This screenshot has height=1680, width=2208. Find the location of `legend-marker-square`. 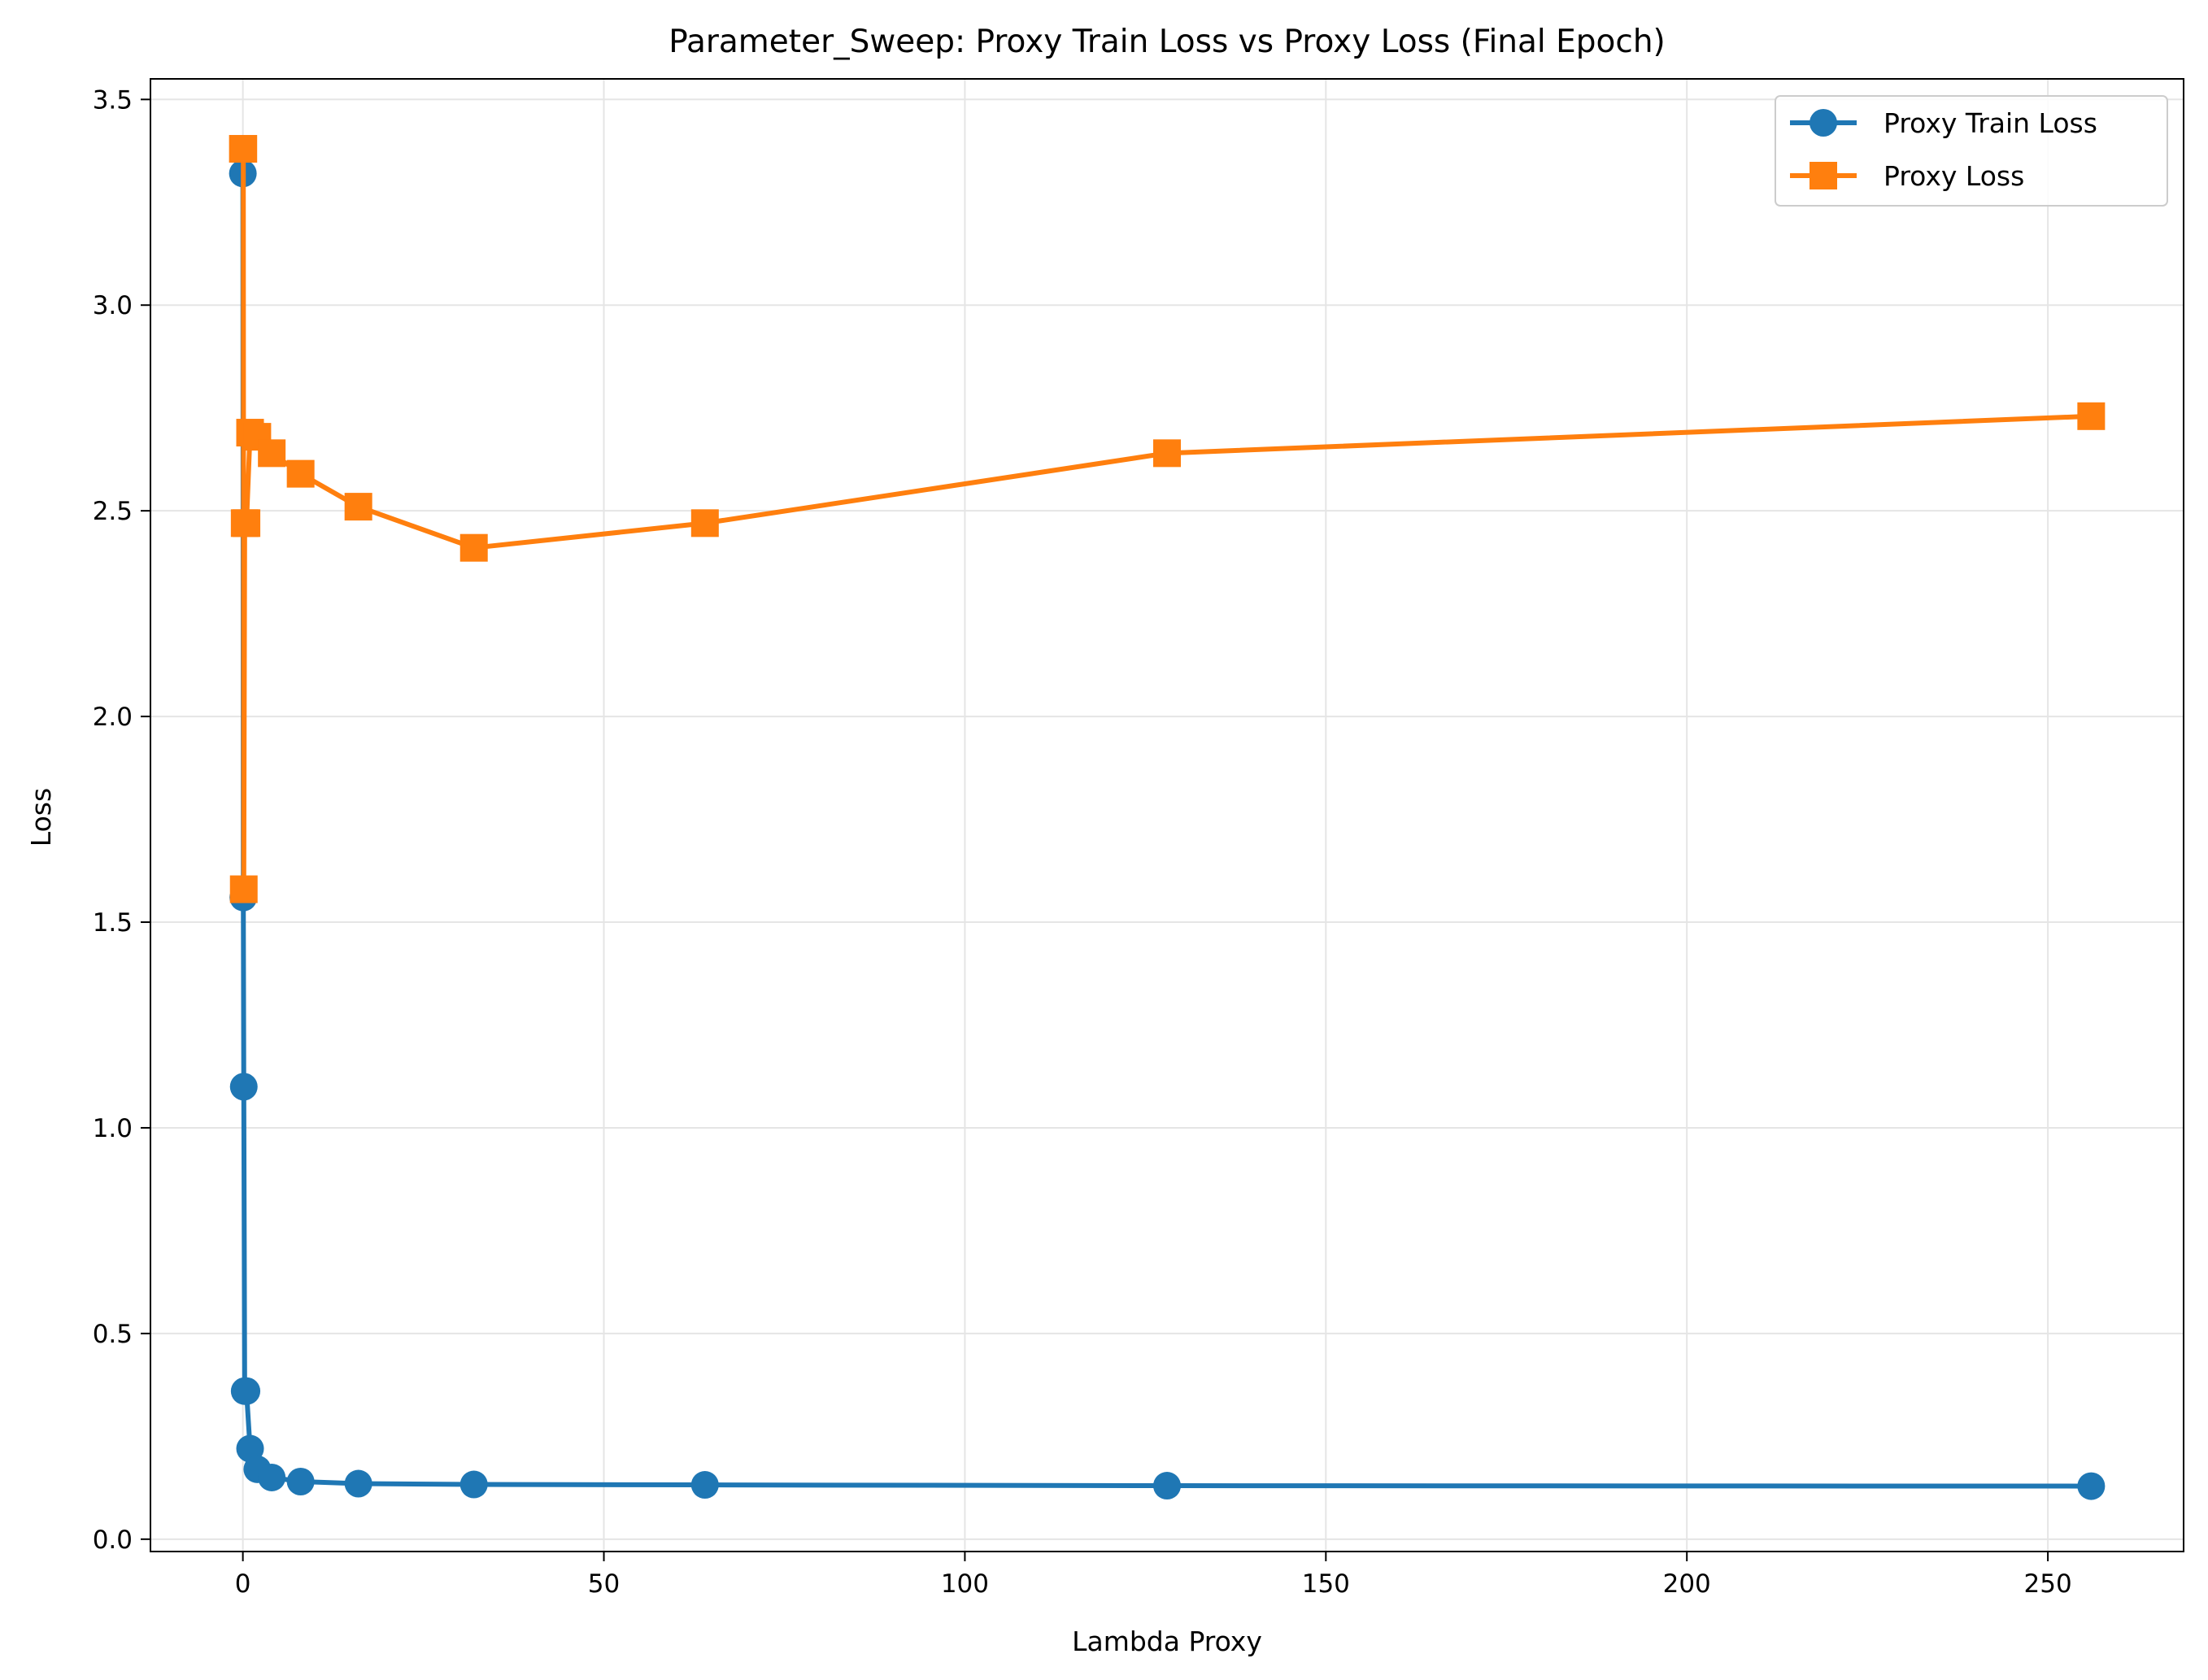

legend-marker-square is located at coordinates (1823, 175).